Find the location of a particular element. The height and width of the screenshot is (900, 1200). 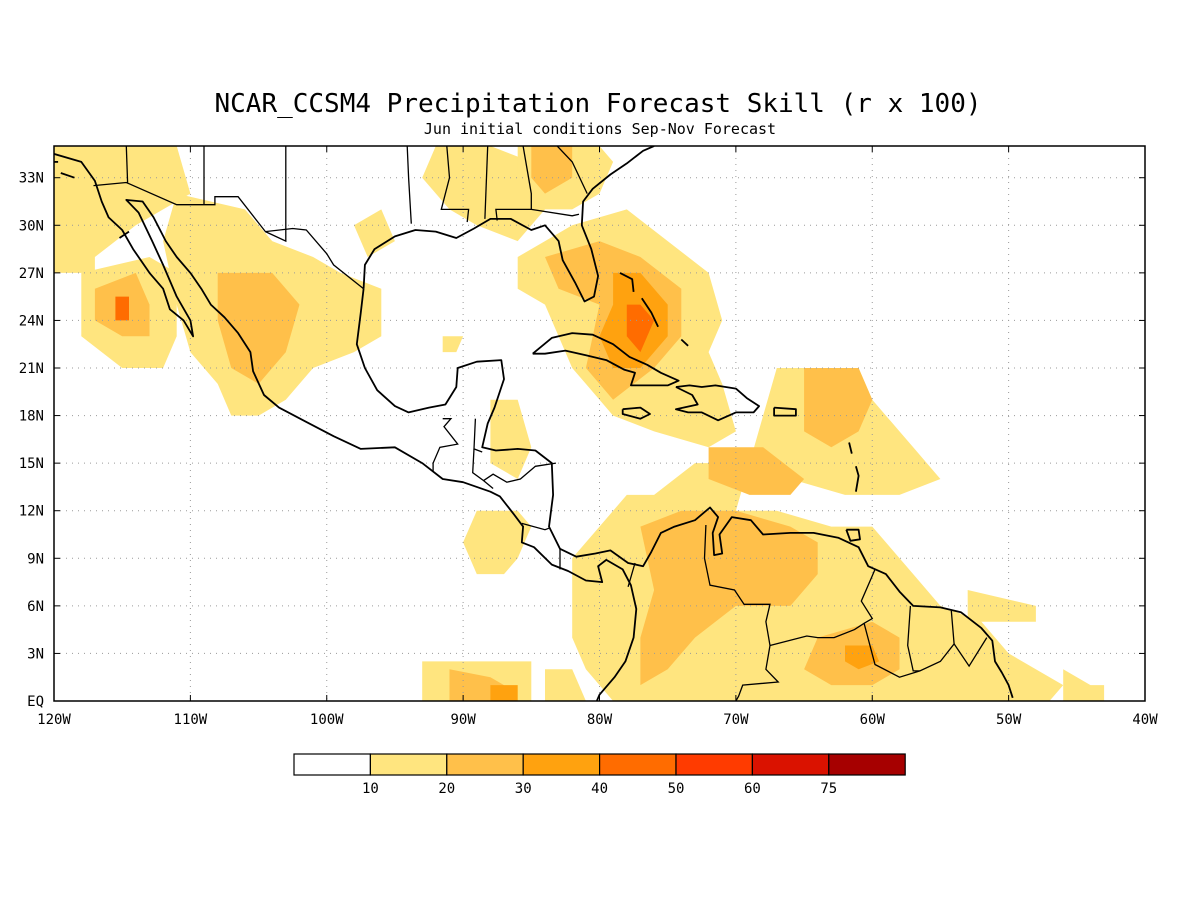

y-tick-label: 3N is located at coordinates (35, 654).